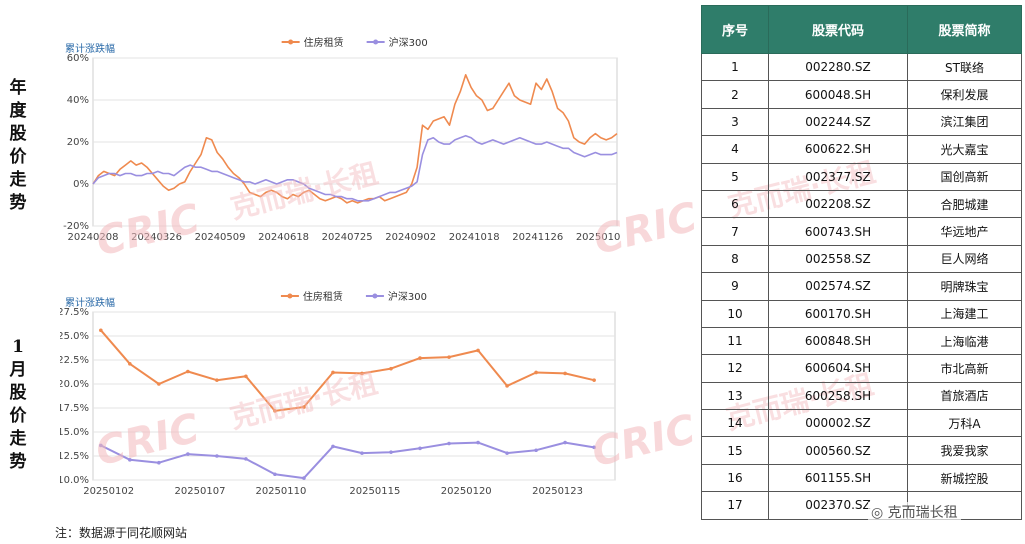  What do you see at coordinates (964, 423) in the screenshot?
I see `cell-stock-name: 万科A` at bounding box center [964, 423].